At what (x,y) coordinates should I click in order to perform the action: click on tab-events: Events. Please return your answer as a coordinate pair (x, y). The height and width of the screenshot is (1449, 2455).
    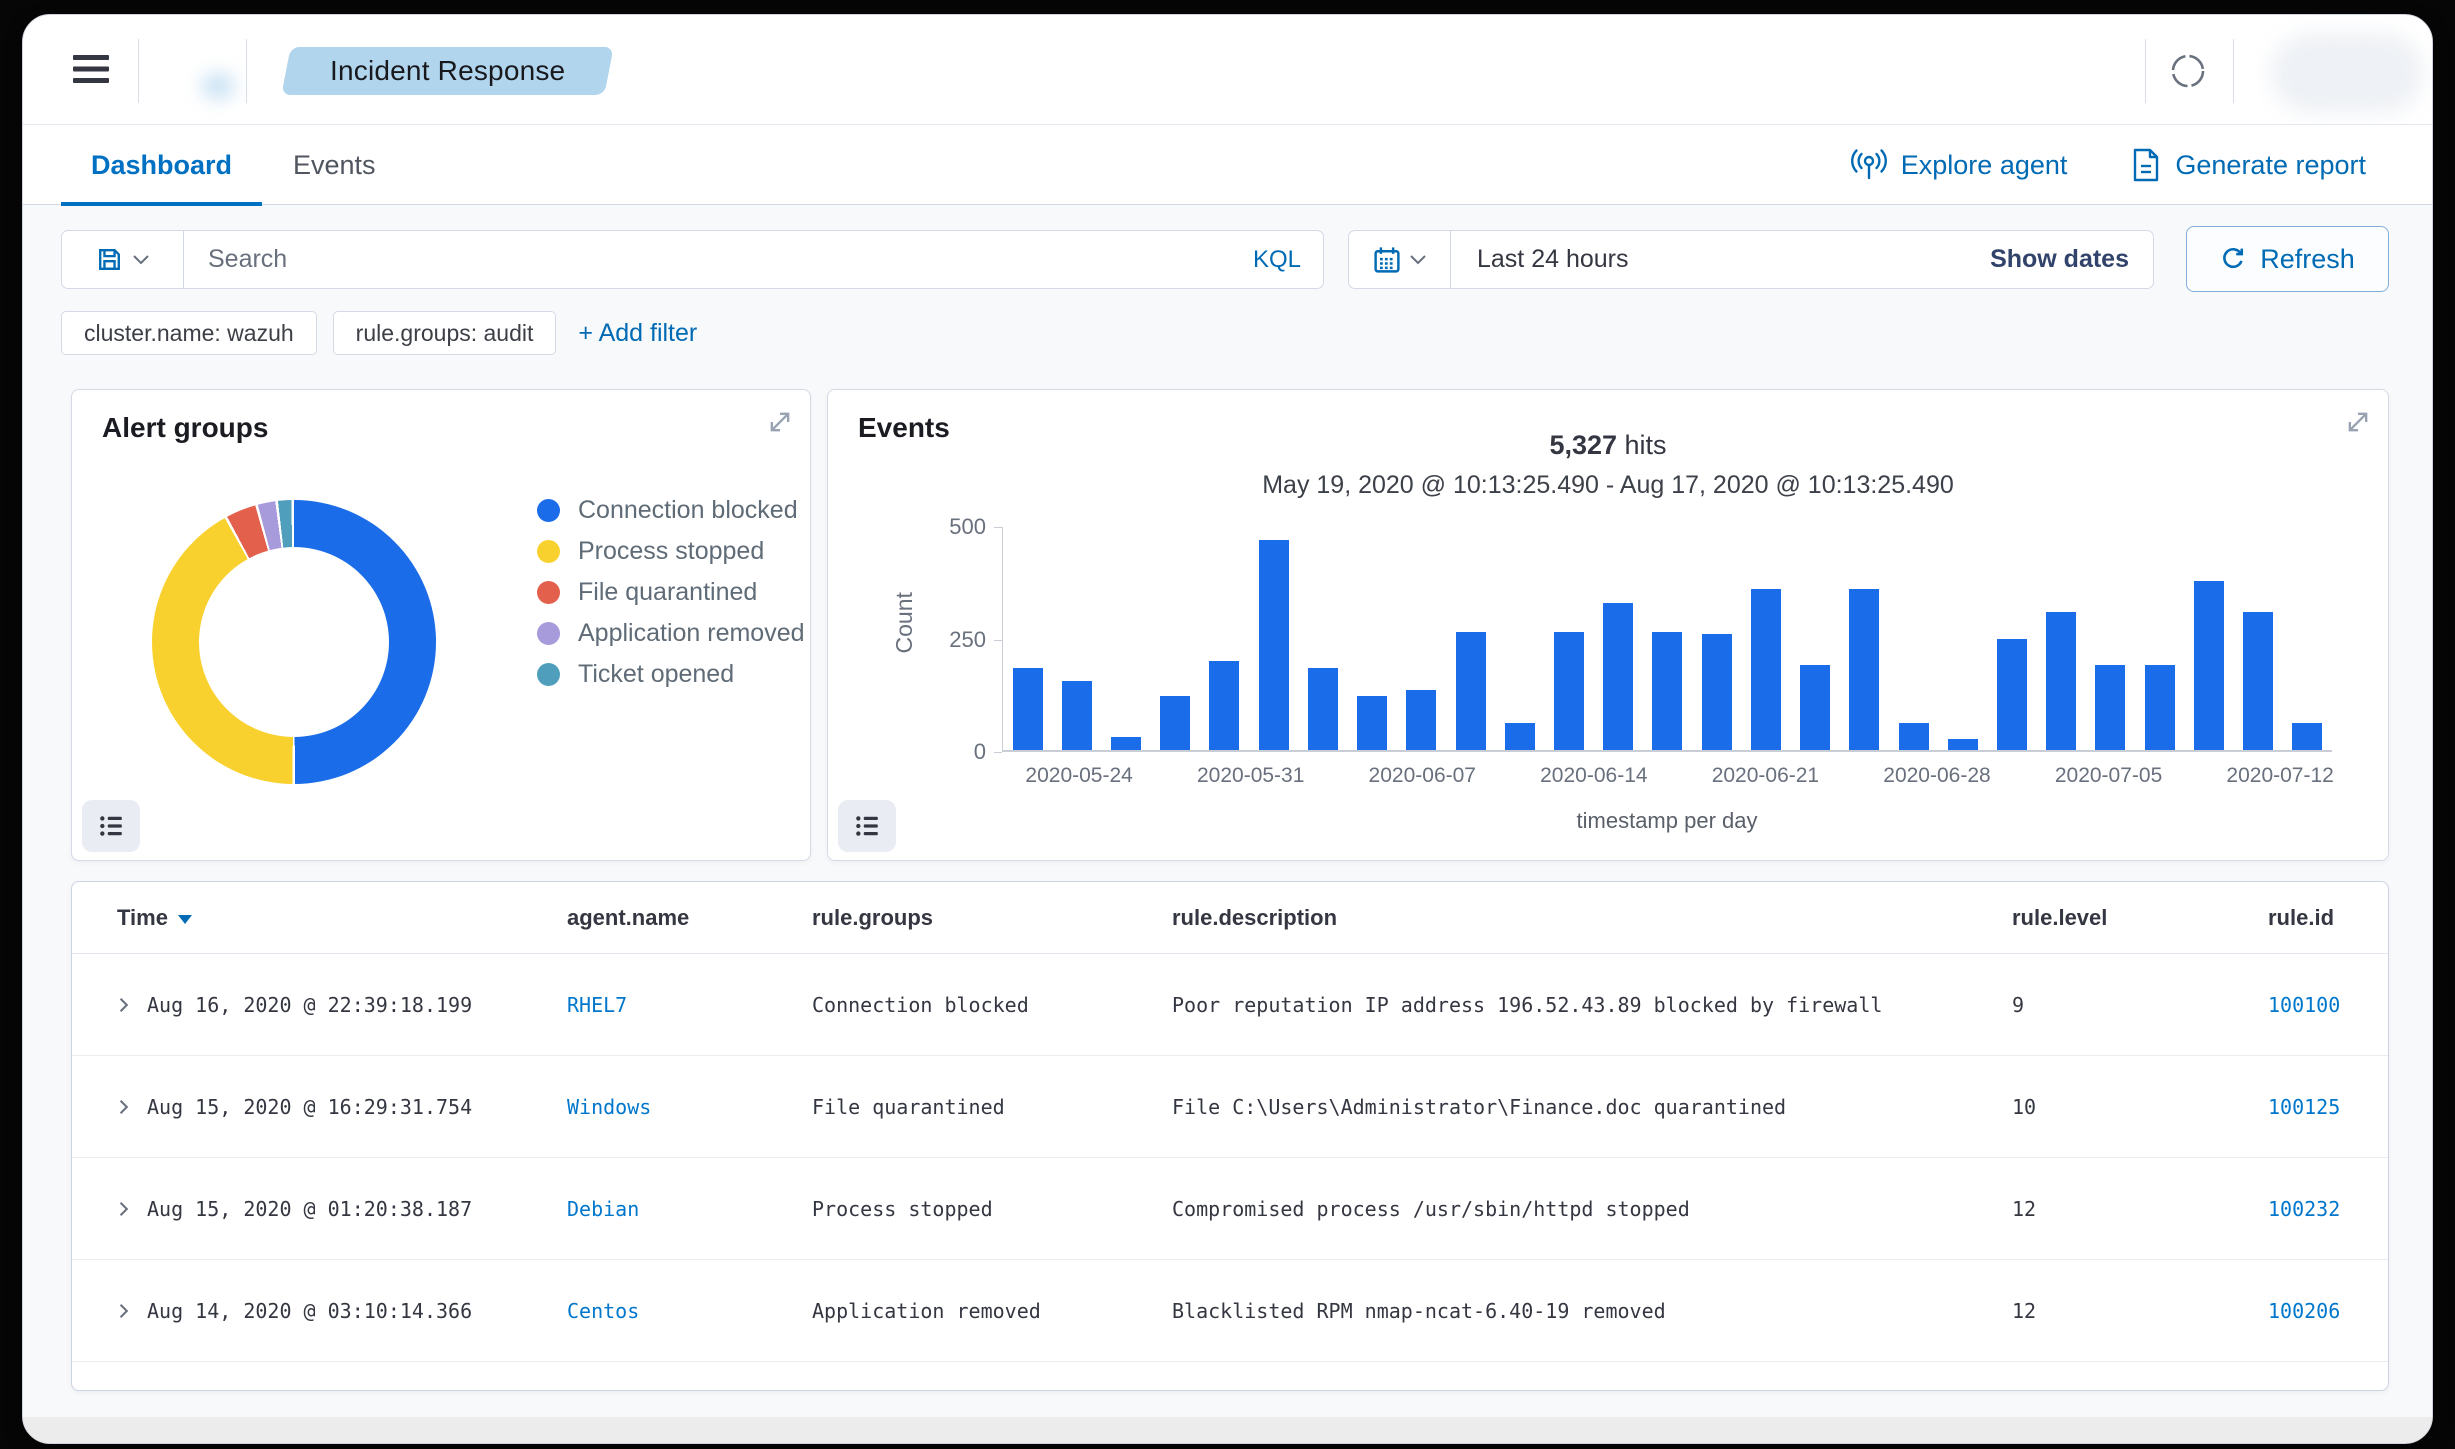
    Looking at the image, I should click on (334, 165).